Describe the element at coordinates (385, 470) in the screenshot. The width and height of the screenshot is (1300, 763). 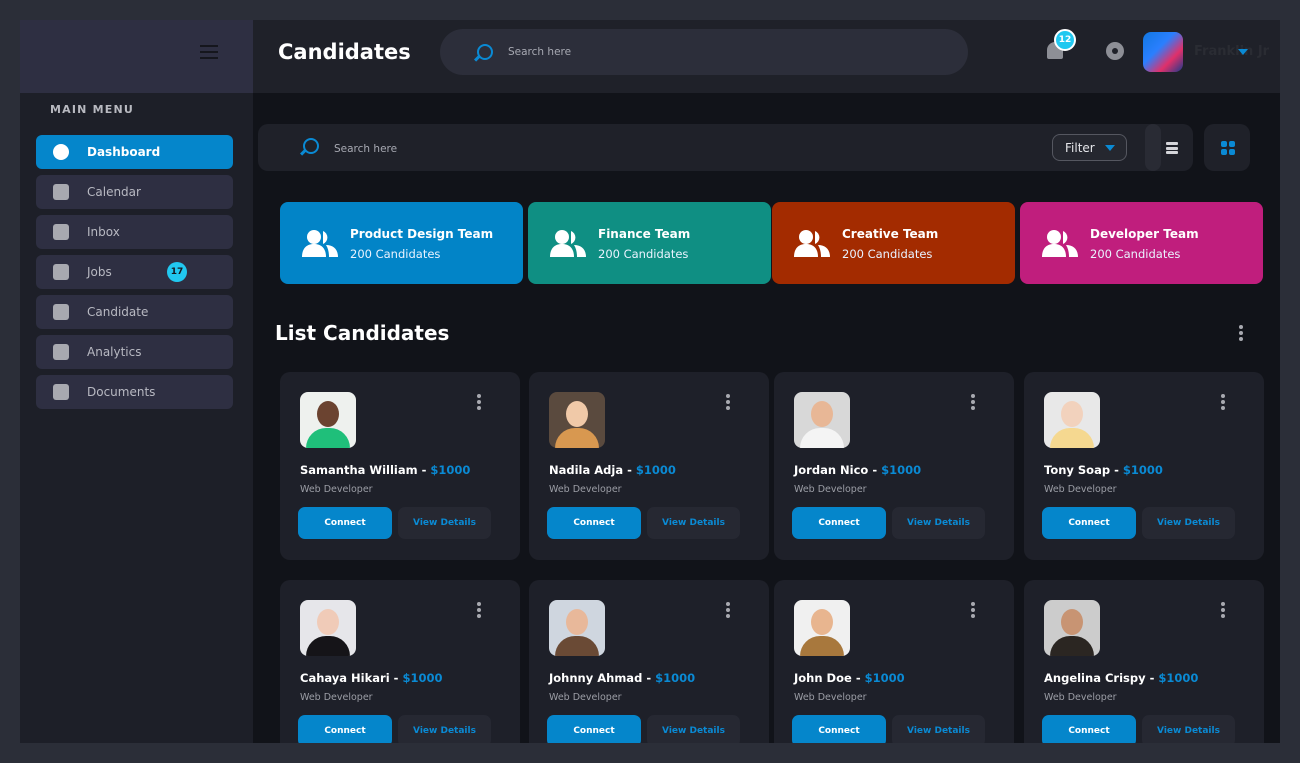
I see `candidate-name: Samantha William - $1000` at that location.